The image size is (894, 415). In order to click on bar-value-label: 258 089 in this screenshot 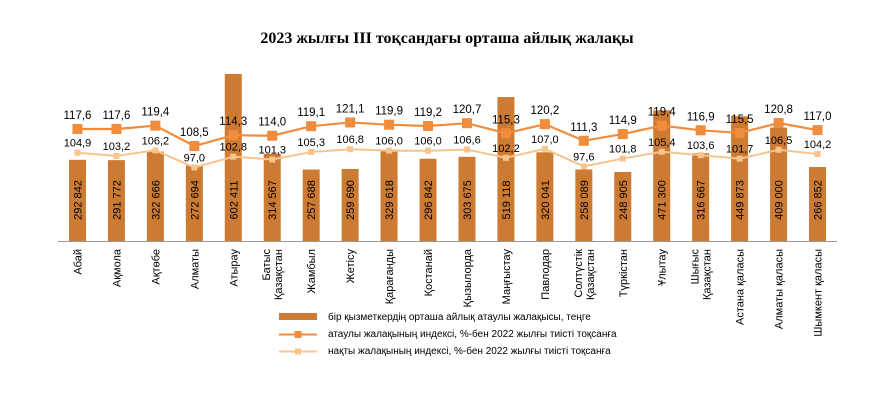, I will do `click(585, 200)`.